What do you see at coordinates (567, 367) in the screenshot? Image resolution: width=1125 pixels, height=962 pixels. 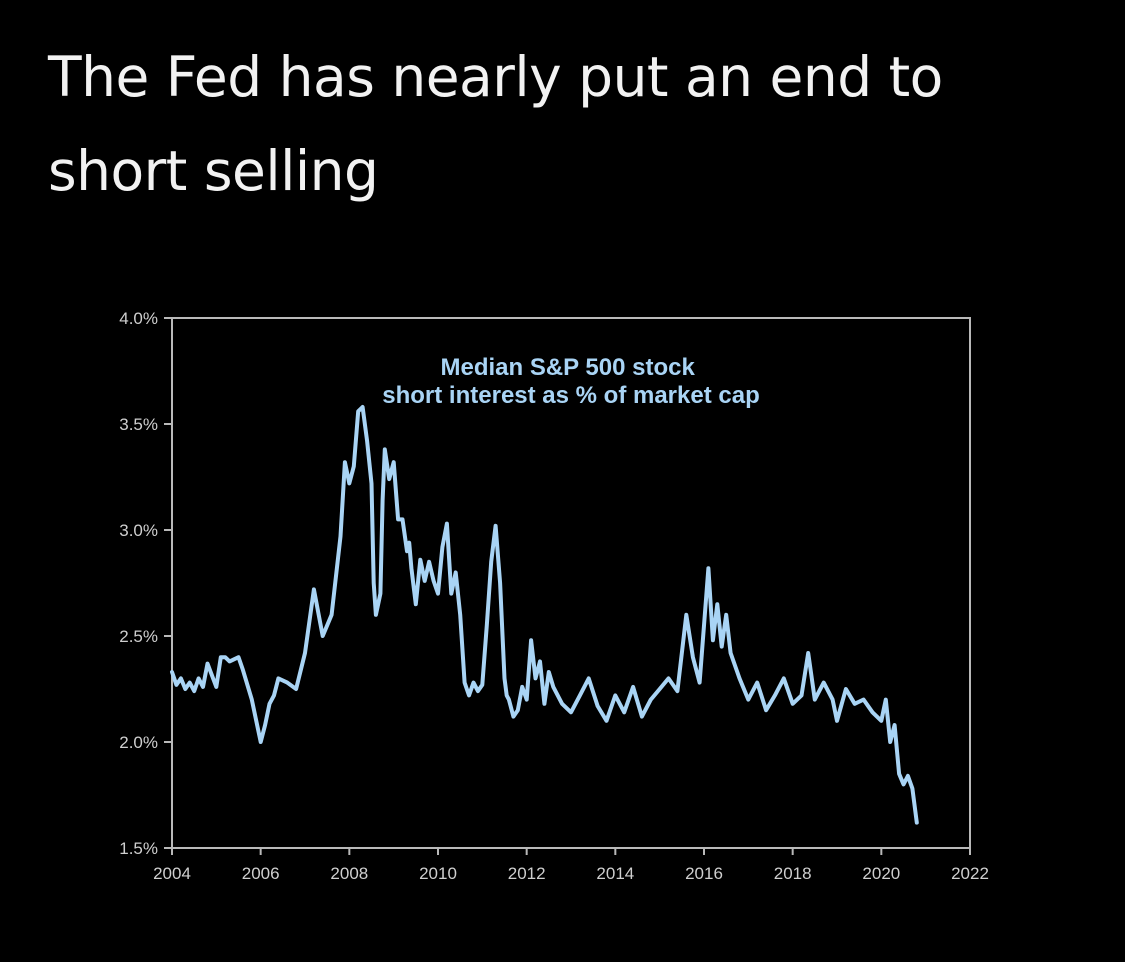 I see `annotation-line-1: Median S&P 500 stock` at bounding box center [567, 367].